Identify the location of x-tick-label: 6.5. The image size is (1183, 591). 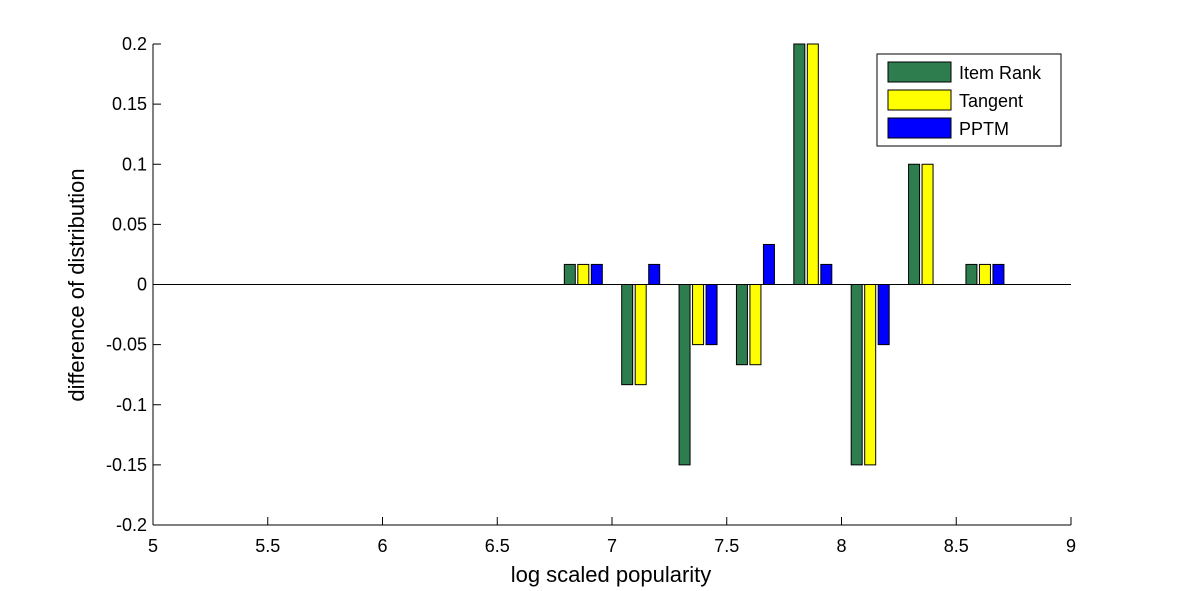
(497, 546).